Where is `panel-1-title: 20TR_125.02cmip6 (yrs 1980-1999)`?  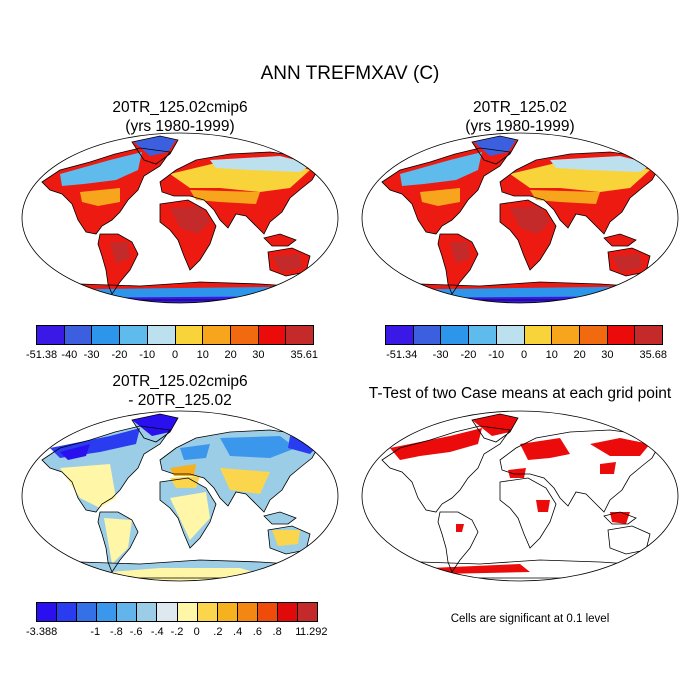 panel-1-title: 20TR_125.02cmip6 (yrs 1980-1999) is located at coordinates (180, 117).